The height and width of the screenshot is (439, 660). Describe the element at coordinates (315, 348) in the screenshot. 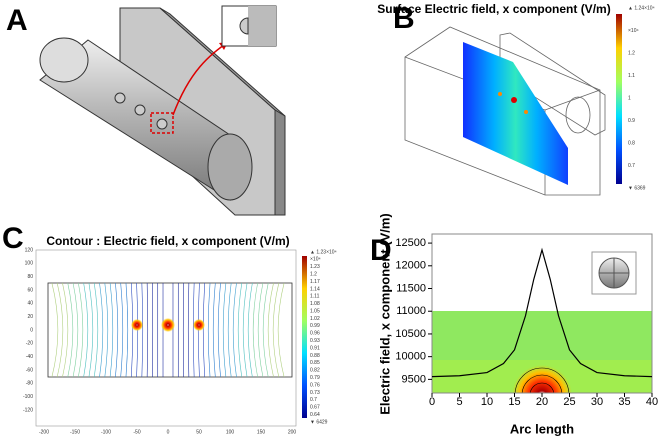

I see `colorbar-label: 0.91` at that location.